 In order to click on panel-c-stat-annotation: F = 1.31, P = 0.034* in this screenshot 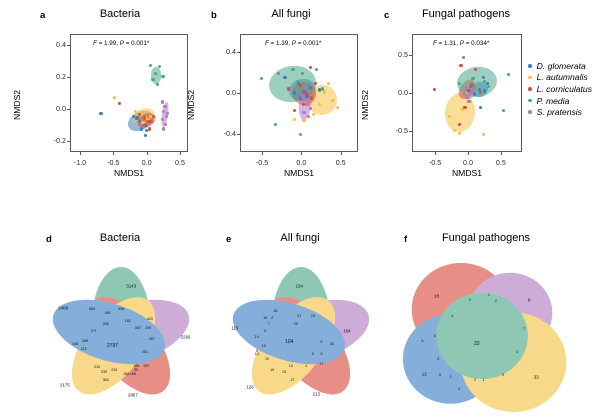, I will do `click(461, 43)`.